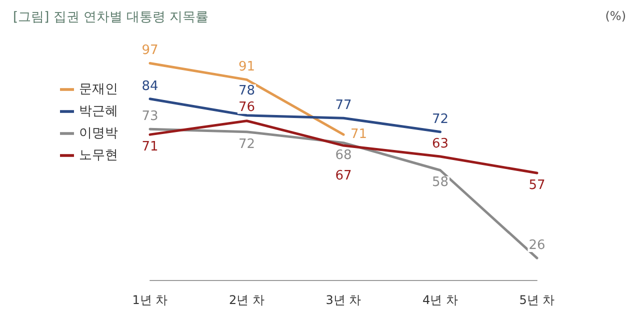 This screenshot has width=640, height=320. I want to click on data-label: 68, so click(343, 155).